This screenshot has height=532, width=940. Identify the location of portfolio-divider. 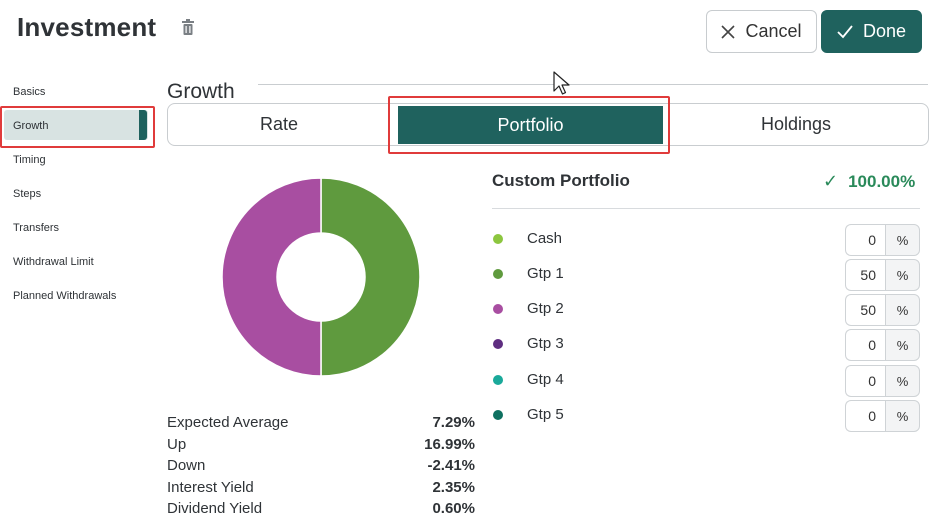
(706, 208).